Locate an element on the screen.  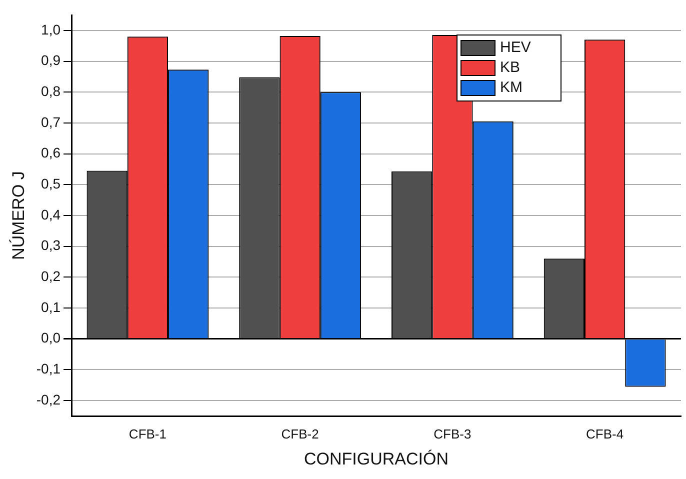
y-tick-label: 0,3 is located at coordinates (51, 245).